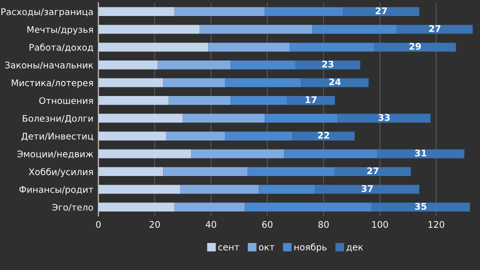 The height and width of the screenshot is (270, 480). I want to click on y-tick-label: Мистика/лотерея, so click(52, 84).